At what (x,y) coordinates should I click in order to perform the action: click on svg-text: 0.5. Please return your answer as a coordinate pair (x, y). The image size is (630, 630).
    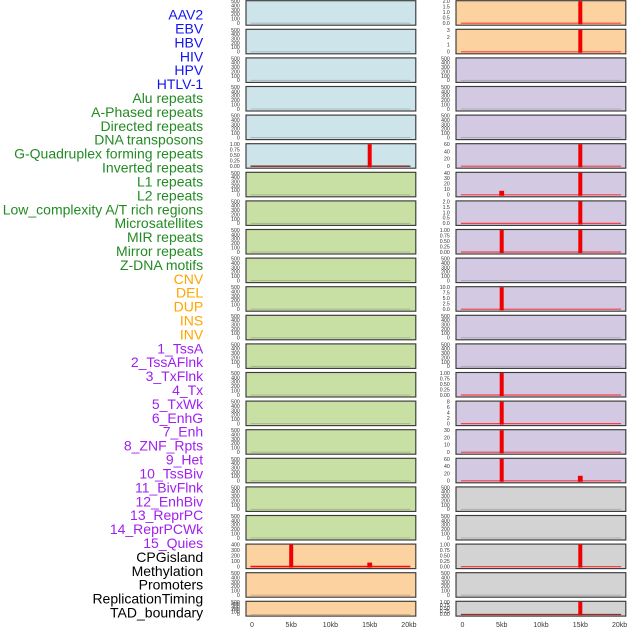
    Looking at the image, I should click on (446, 19).